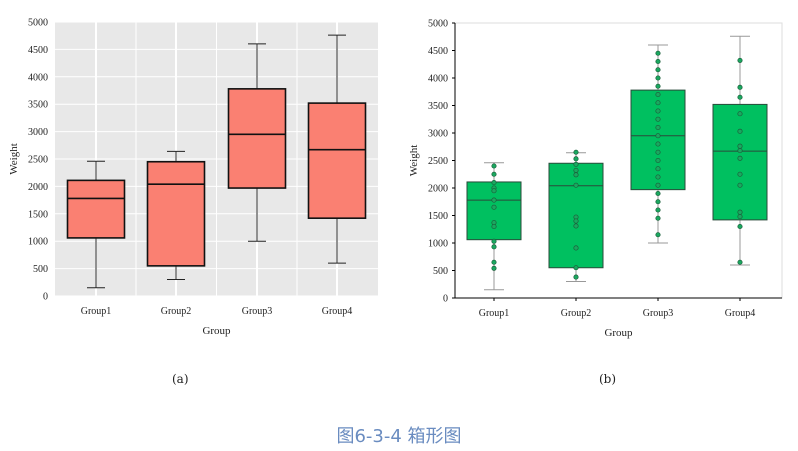 The height and width of the screenshot is (451, 798). I want to click on figure-caption: 图6-3-4 箱形图, so click(399, 436).